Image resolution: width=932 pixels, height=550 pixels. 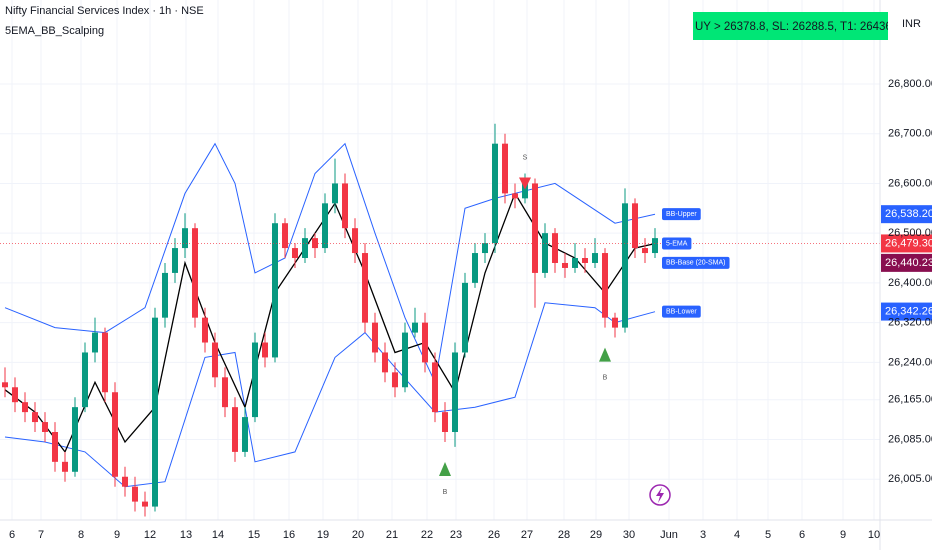 What do you see at coordinates (596, 535) in the screenshot?
I see `x-tick-label: 29` at bounding box center [596, 535].